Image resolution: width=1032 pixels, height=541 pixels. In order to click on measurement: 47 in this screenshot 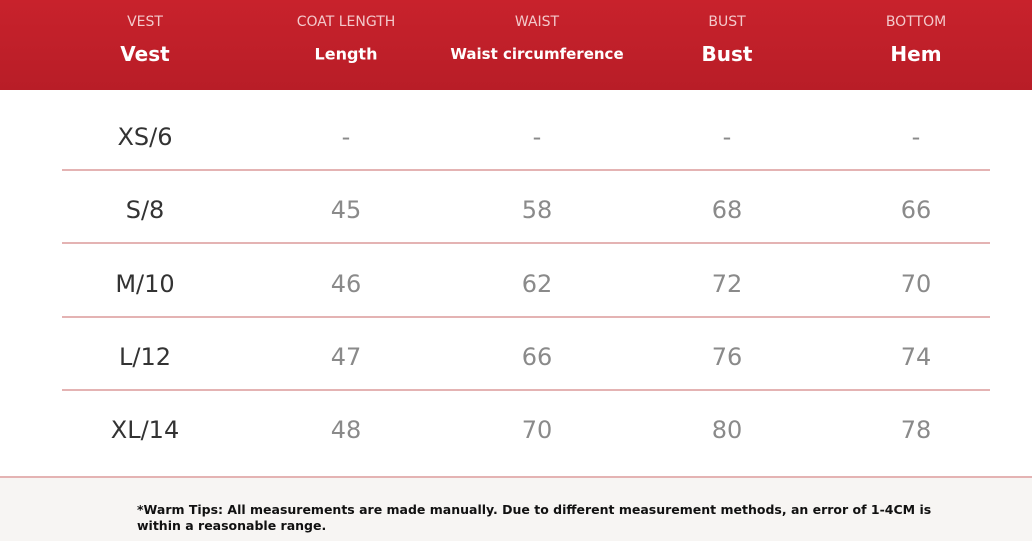, I will do `click(346, 357)`.